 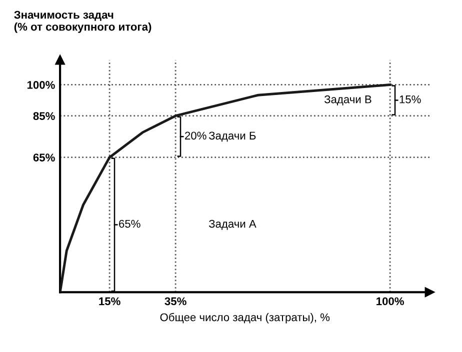 What do you see at coordinates (129, 224) in the screenshot?
I see `annotation: 65%` at bounding box center [129, 224].